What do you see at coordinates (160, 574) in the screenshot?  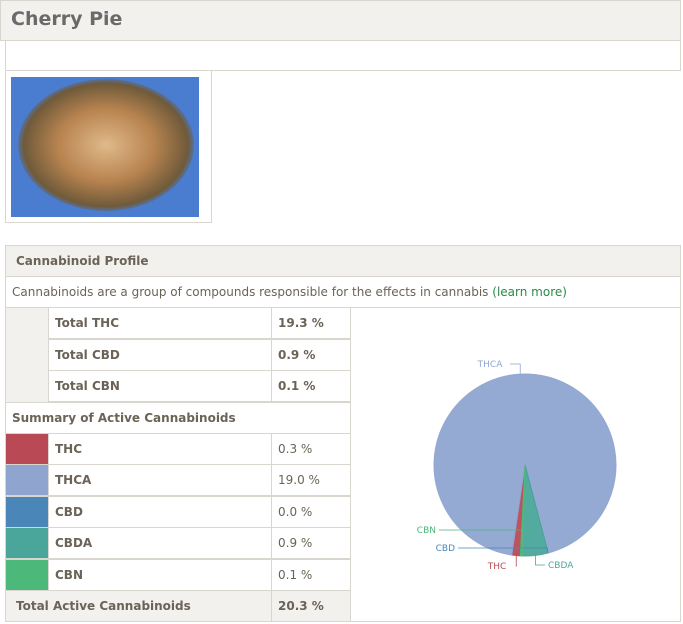 I see `cannabinoid-name: CBN` at bounding box center [160, 574].